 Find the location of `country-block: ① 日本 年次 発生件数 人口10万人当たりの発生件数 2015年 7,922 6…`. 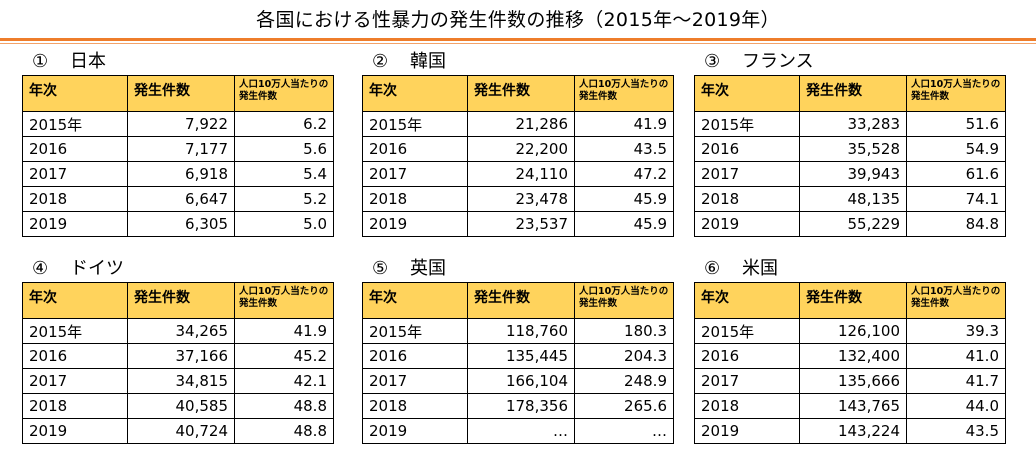

country-block: ① 日本 年次 発生件数 人口10万人当たりの発生件数 2015年 7,922 6… is located at coordinates (178, 143).